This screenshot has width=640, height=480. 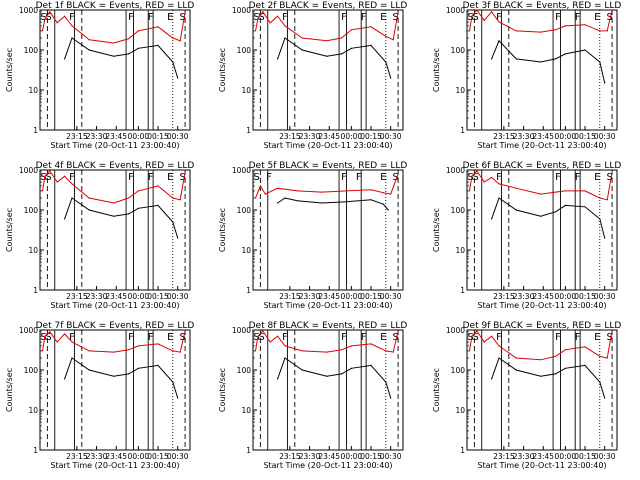 I want to click on y-tick-label: 1, so click(x=35, y=450).